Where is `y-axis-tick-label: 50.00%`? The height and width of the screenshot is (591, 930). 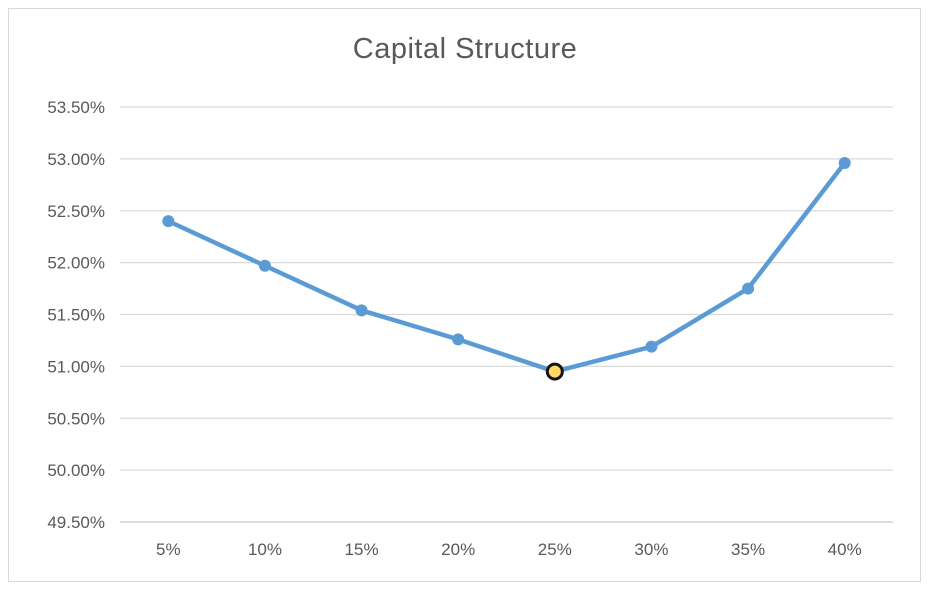 y-axis-tick-label: 50.00% is located at coordinates (76, 470).